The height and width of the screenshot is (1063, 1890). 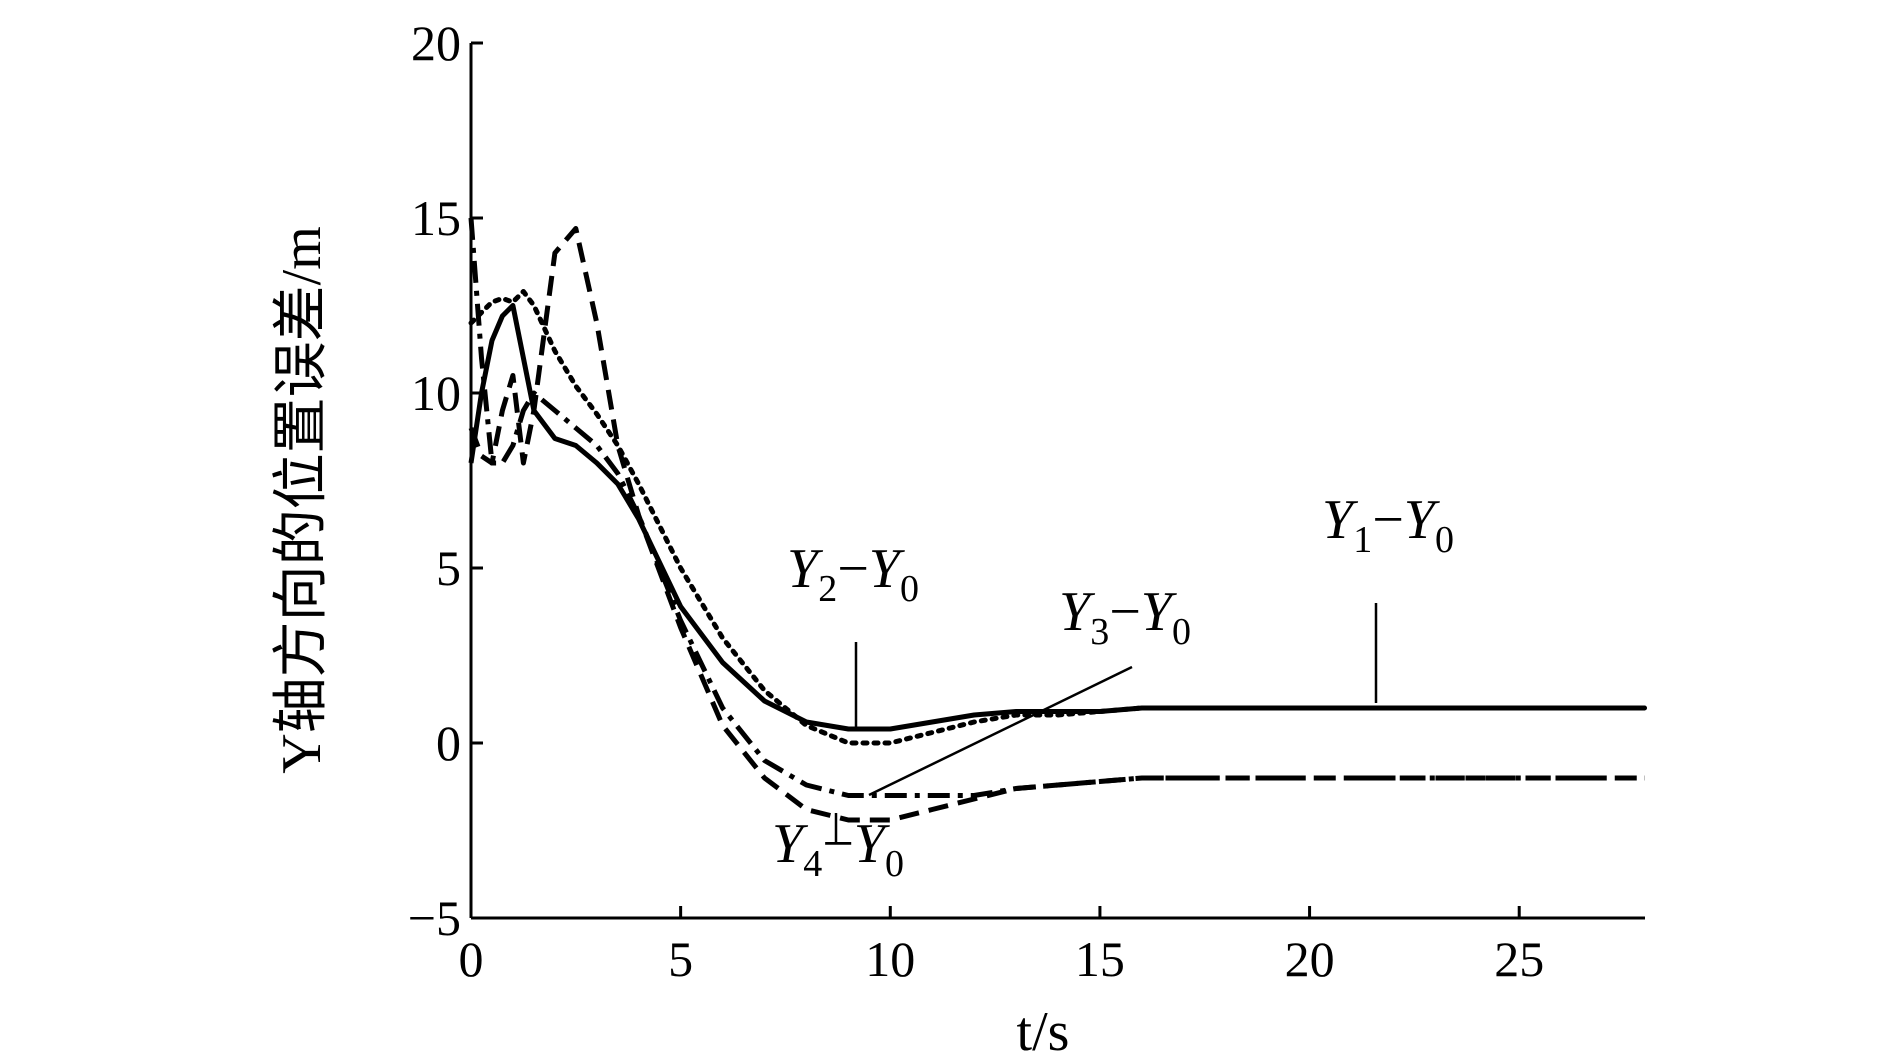 I want to click on series-label: Y3−Y0, so click(x=1125, y=617).